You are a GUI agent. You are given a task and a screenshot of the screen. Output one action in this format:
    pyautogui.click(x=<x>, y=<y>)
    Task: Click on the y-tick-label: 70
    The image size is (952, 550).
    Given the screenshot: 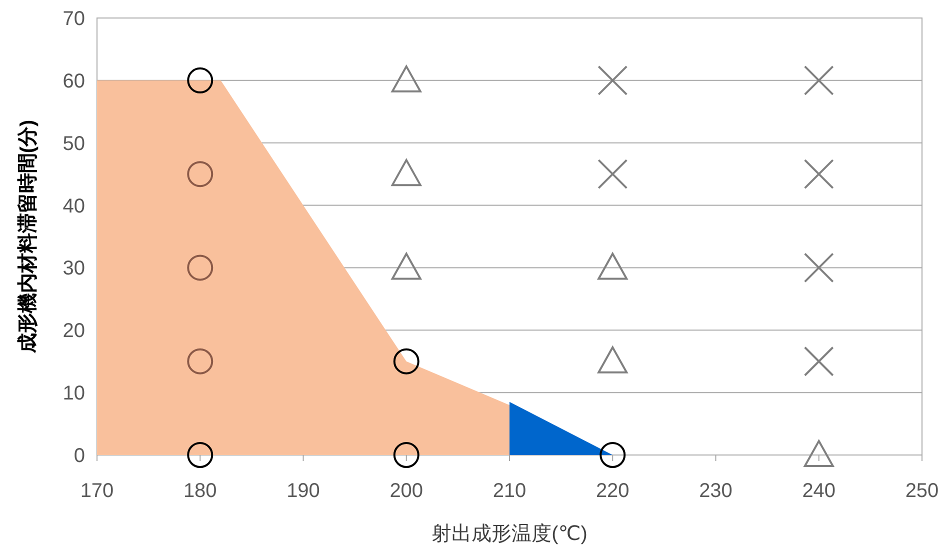 What is the action you would take?
    pyautogui.click(x=73, y=19)
    